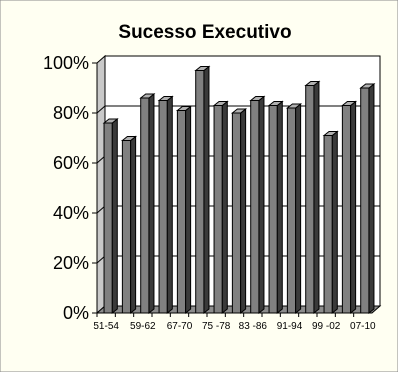 This screenshot has width=398, height=372. Describe the element at coordinates (66, 63) in the screenshot. I see `y-tick-label: 100%` at that location.